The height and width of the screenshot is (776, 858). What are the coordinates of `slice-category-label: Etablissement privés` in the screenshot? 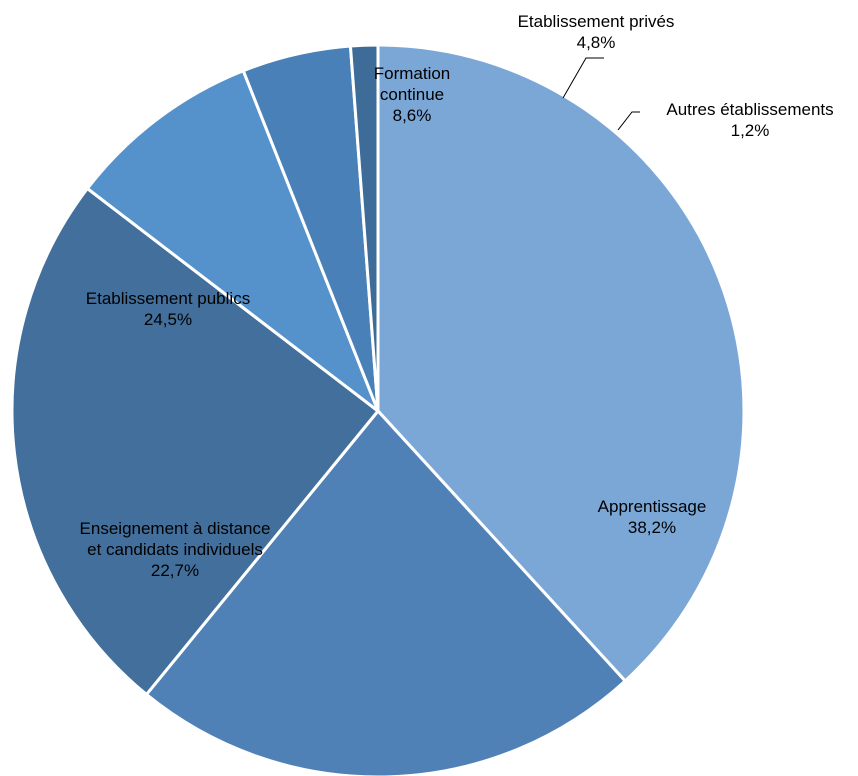 It's located at (596, 21).